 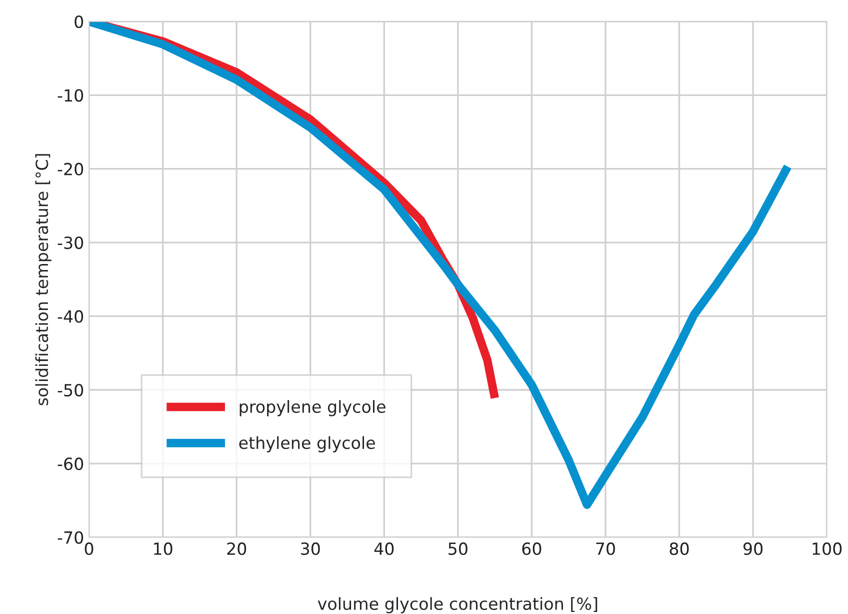 I want to click on x-tick-label: 50, so click(x=458, y=549).